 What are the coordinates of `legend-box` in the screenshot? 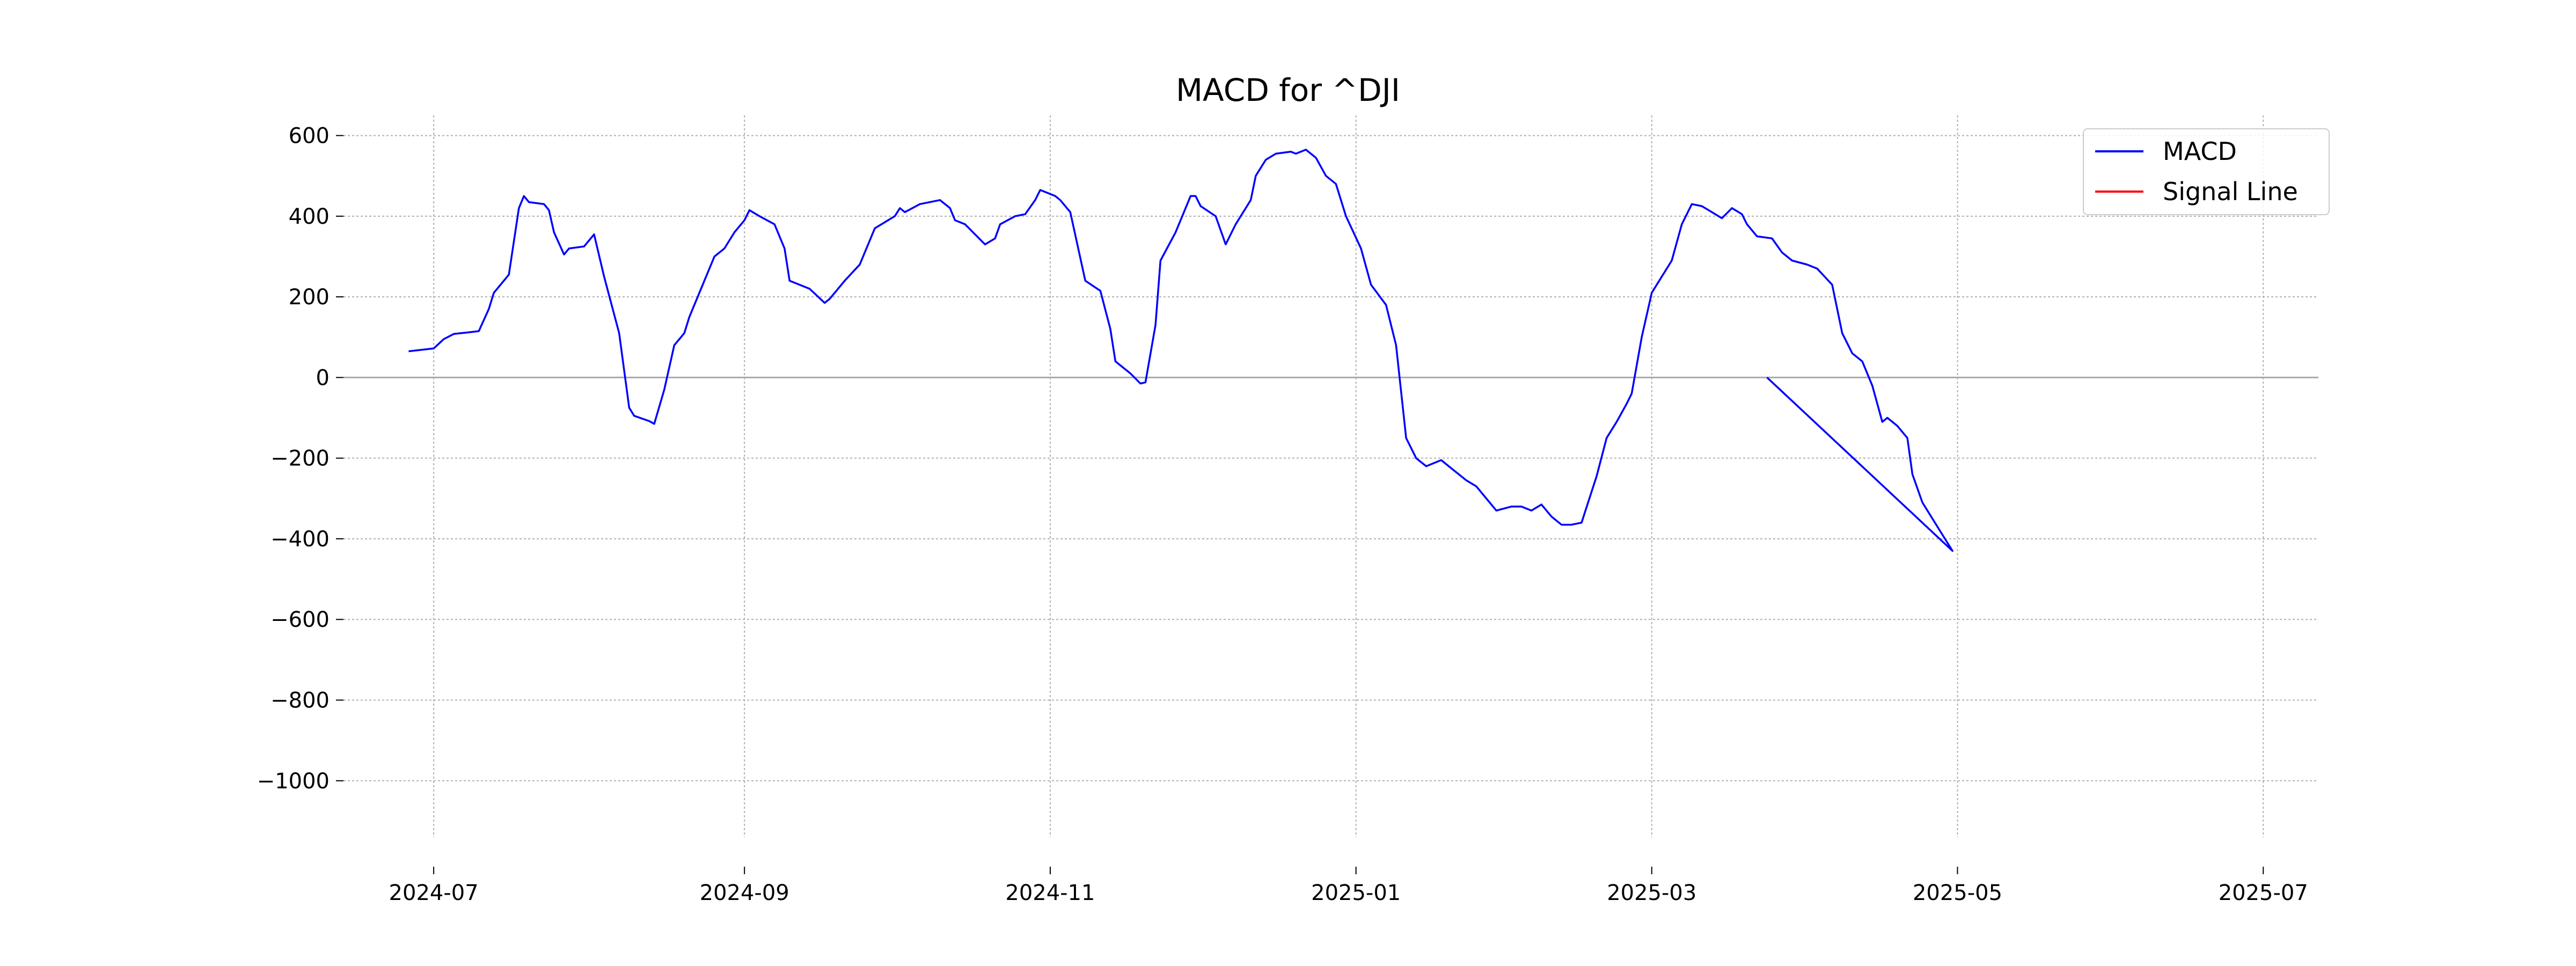 It's located at (2206, 171).